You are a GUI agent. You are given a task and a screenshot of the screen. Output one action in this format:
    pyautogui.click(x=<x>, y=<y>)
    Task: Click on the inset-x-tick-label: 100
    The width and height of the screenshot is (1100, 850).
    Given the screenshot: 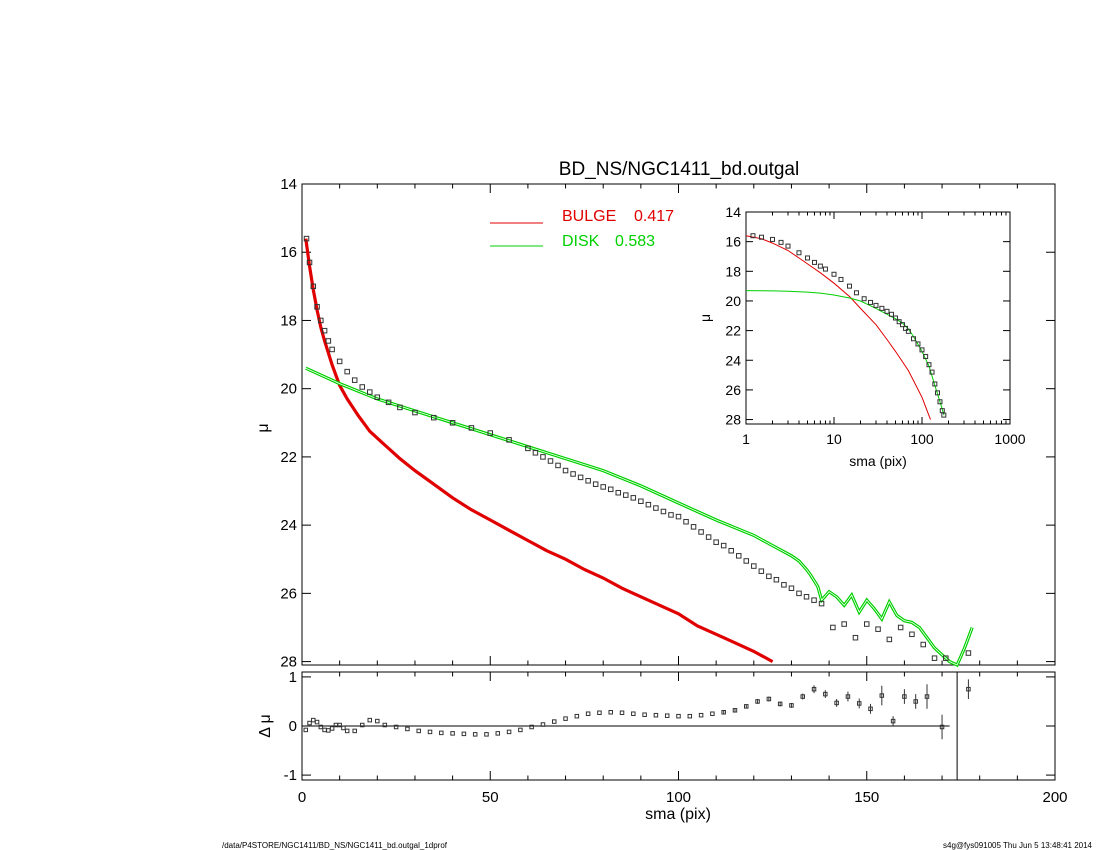 What is the action you would take?
    pyautogui.click(x=922, y=439)
    